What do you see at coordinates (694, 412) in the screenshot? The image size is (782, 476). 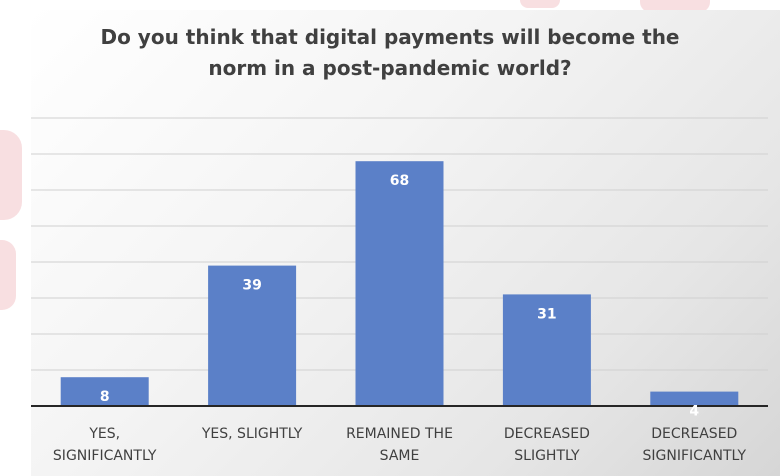 I see `bar-value-label: 4` at bounding box center [694, 412].